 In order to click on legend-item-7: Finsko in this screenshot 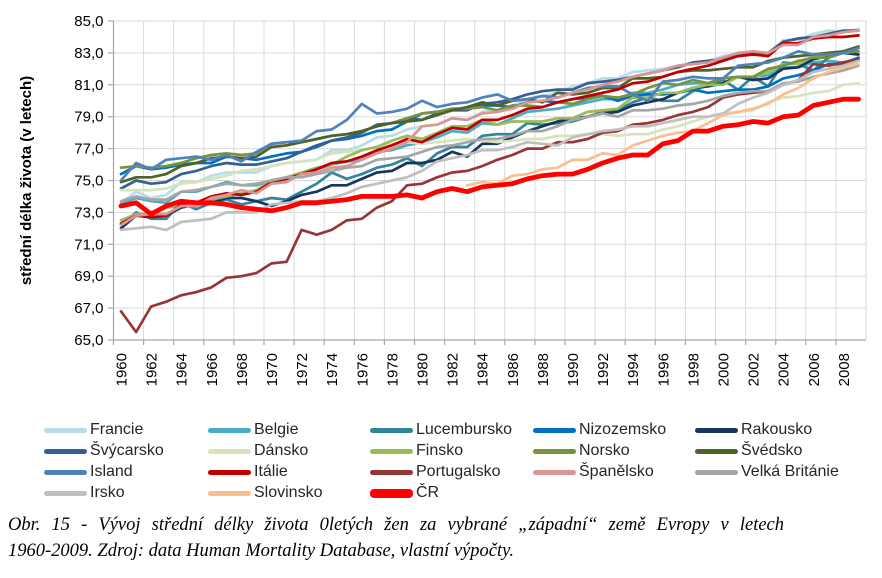, I will do `click(416, 451)`.